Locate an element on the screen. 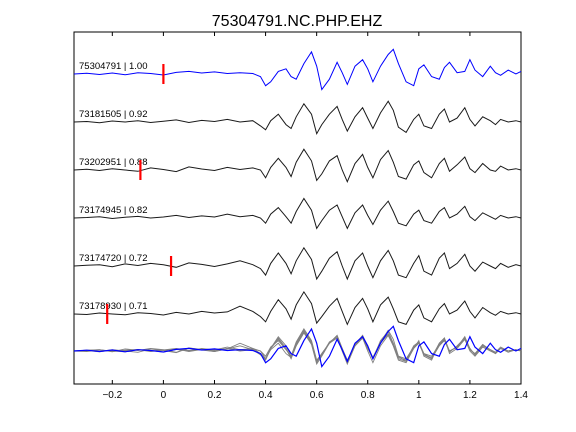  x-tick-label: 0.8 is located at coordinates (368, 395).